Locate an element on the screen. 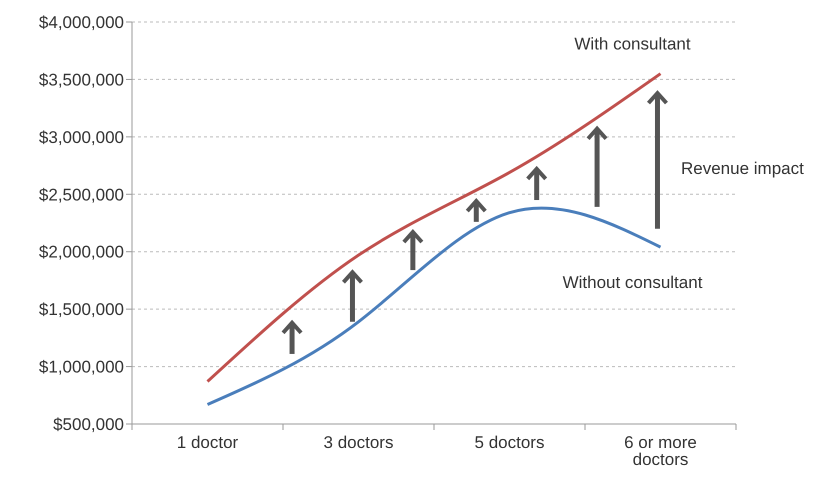 The width and height of the screenshot is (826, 478). y-tick-label: $1,000,000 is located at coordinates (81, 367).